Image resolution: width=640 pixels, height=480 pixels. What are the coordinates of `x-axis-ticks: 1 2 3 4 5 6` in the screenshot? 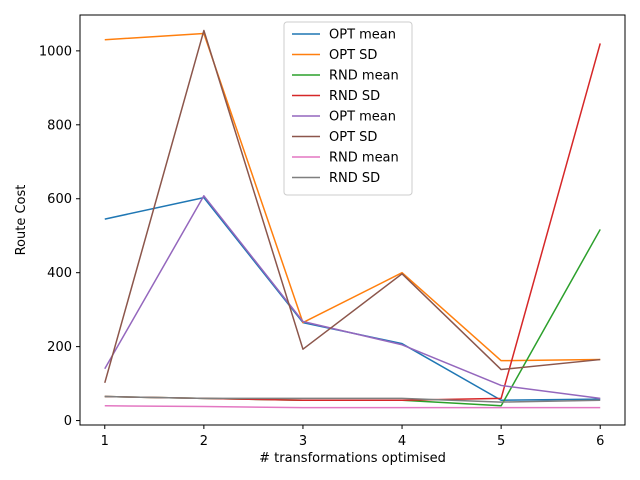 It's located at (352, 437).